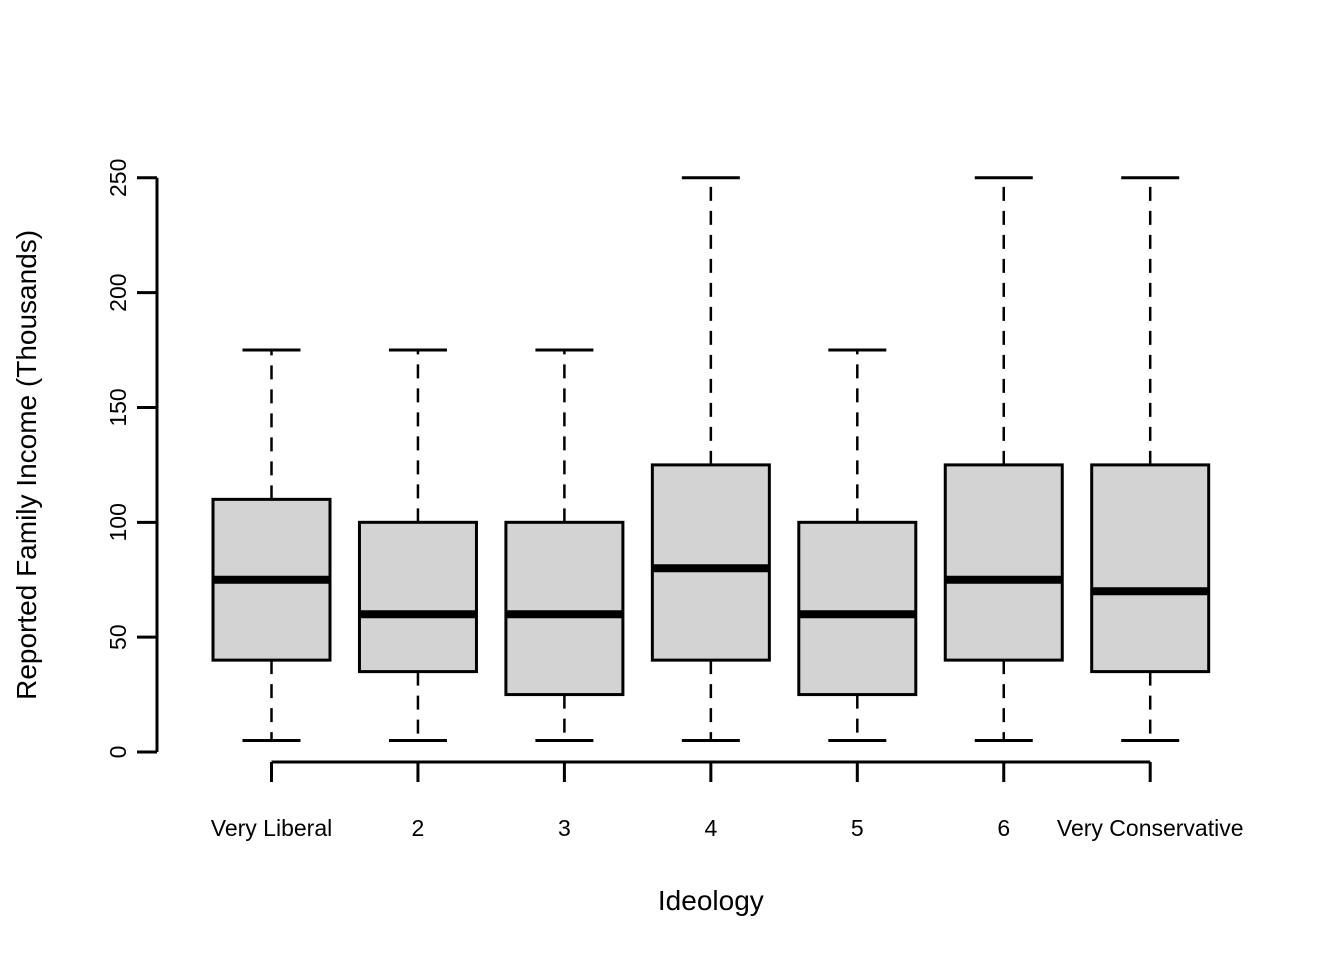 Image resolution: width=1344 pixels, height=960 pixels. What do you see at coordinates (118, 178) in the screenshot?
I see `y-tick-label: 250` at bounding box center [118, 178].